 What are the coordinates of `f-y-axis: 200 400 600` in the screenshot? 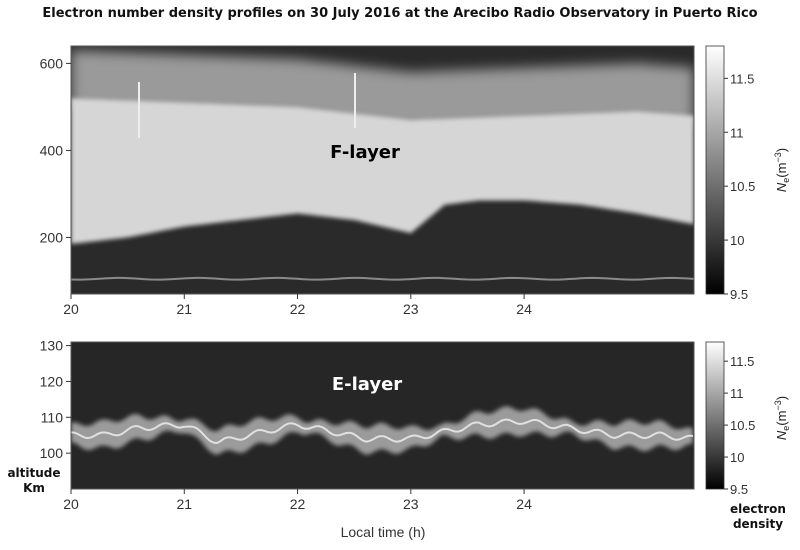 It's located at (55, 150).